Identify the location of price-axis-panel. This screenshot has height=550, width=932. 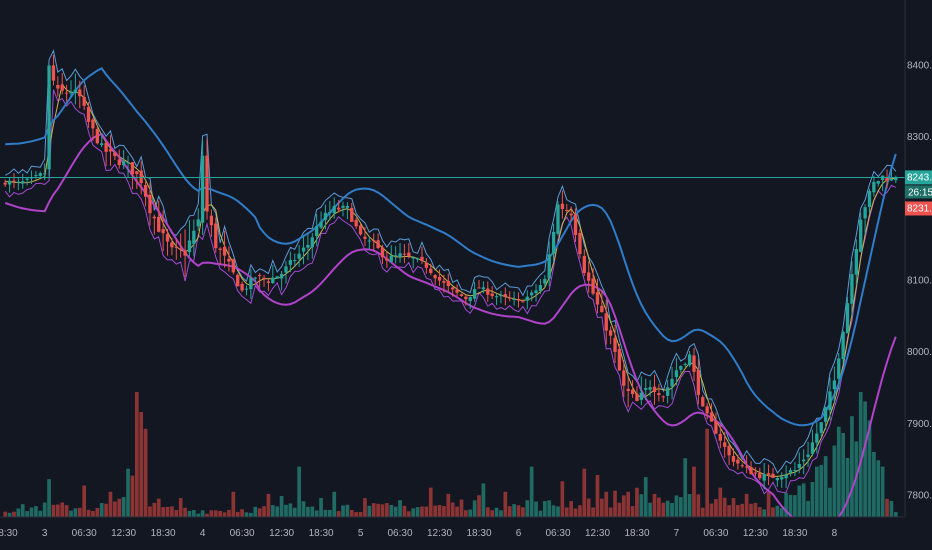
(918, 275).